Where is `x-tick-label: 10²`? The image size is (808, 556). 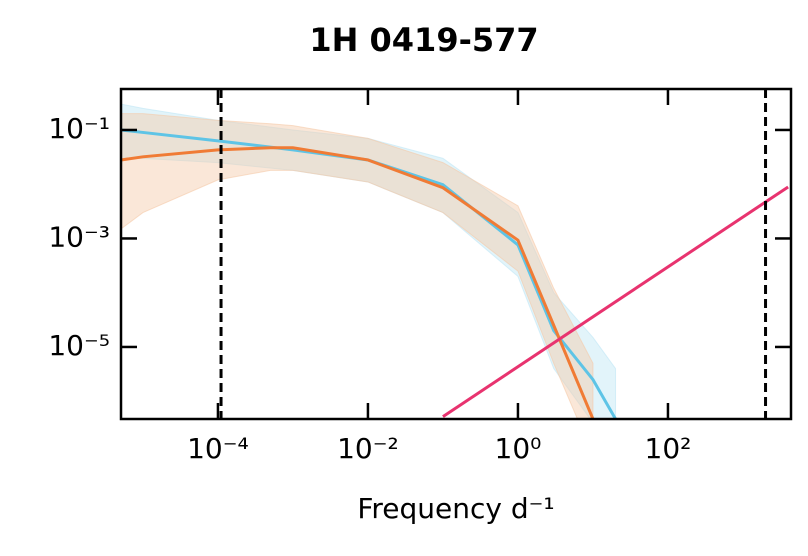
x-tick-label: 10² is located at coordinates (668, 448).